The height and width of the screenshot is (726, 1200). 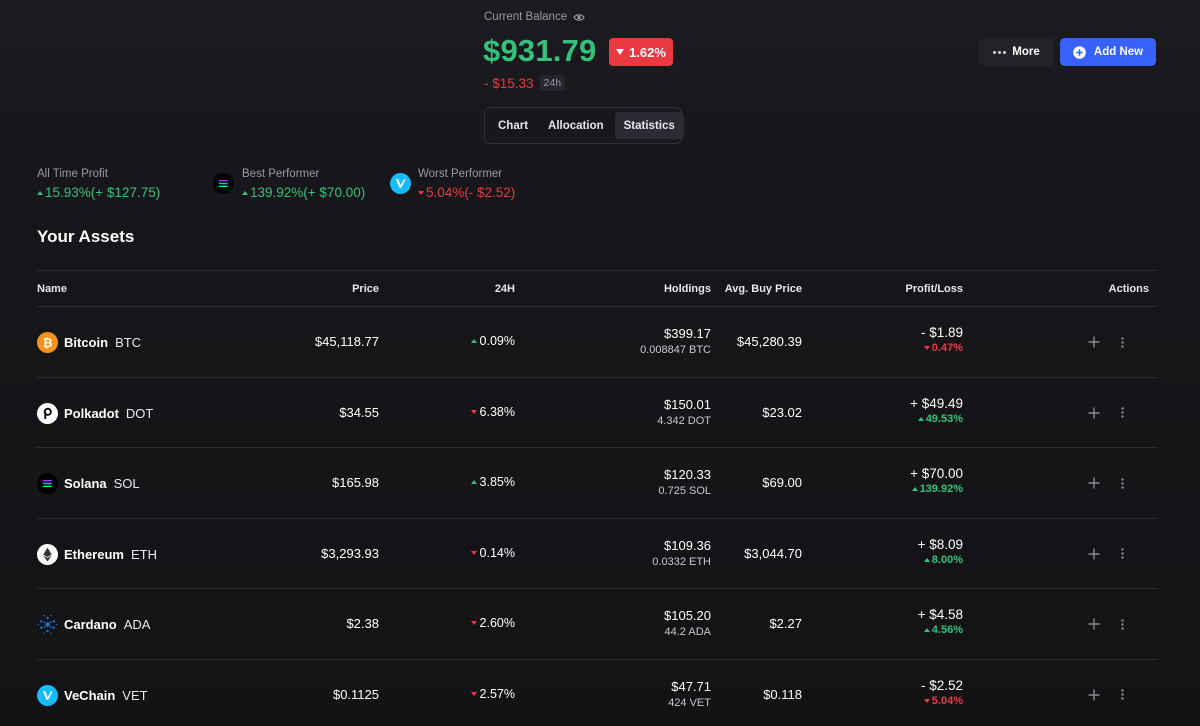 What do you see at coordinates (137, 624) in the screenshot?
I see `asset-symbol: ADA` at bounding box center [137, 624].